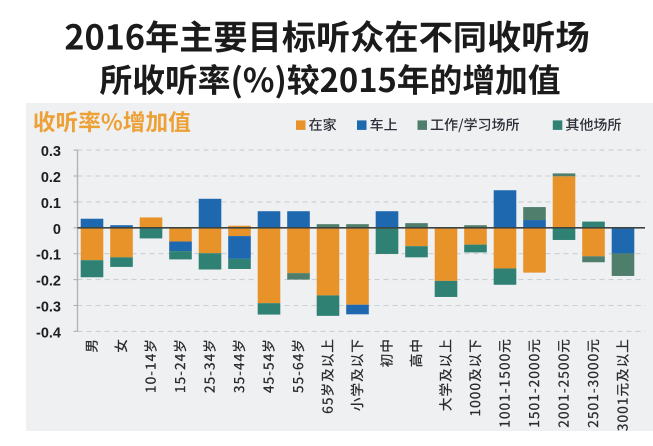 The height and width of the screenshot is (446, 653). What do you see at coordinates (48, 333) in the screenshot?
I see `svg-text: -0.4` at bounding box center [48, 333].